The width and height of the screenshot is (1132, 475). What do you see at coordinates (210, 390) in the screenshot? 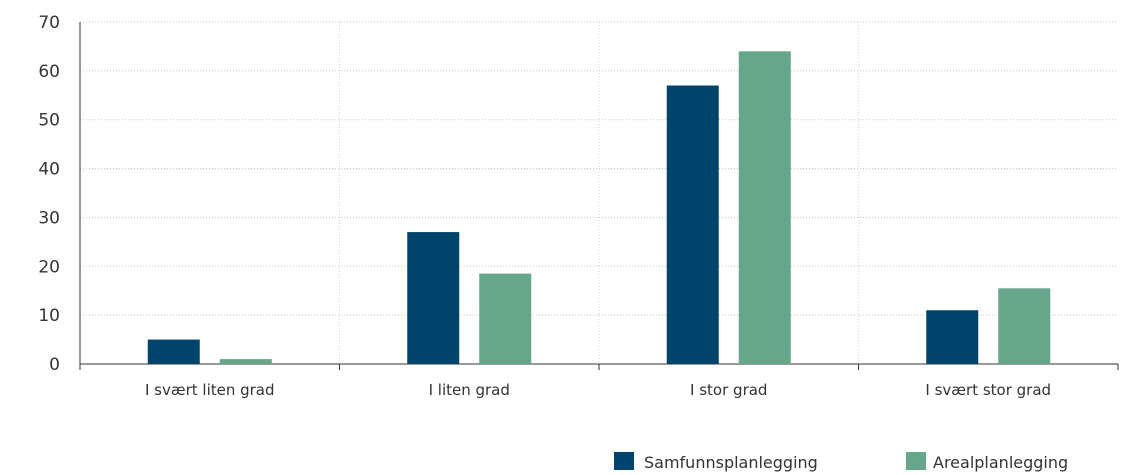
I see `x-tick-label: I svært liten grad` at bounding box center [210, 390].